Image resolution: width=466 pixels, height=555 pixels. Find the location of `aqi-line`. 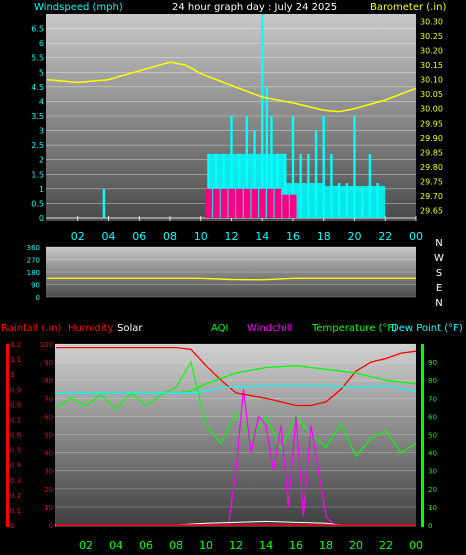

aqi-line is located at coordinates (236, 409).